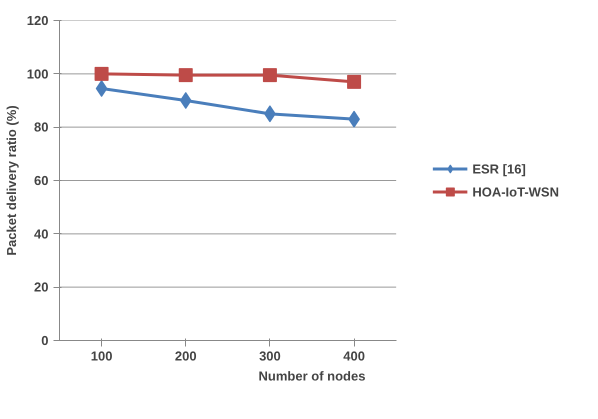  I want to click on legend-label: HOA-IoT-WSN, so click(515, 191).